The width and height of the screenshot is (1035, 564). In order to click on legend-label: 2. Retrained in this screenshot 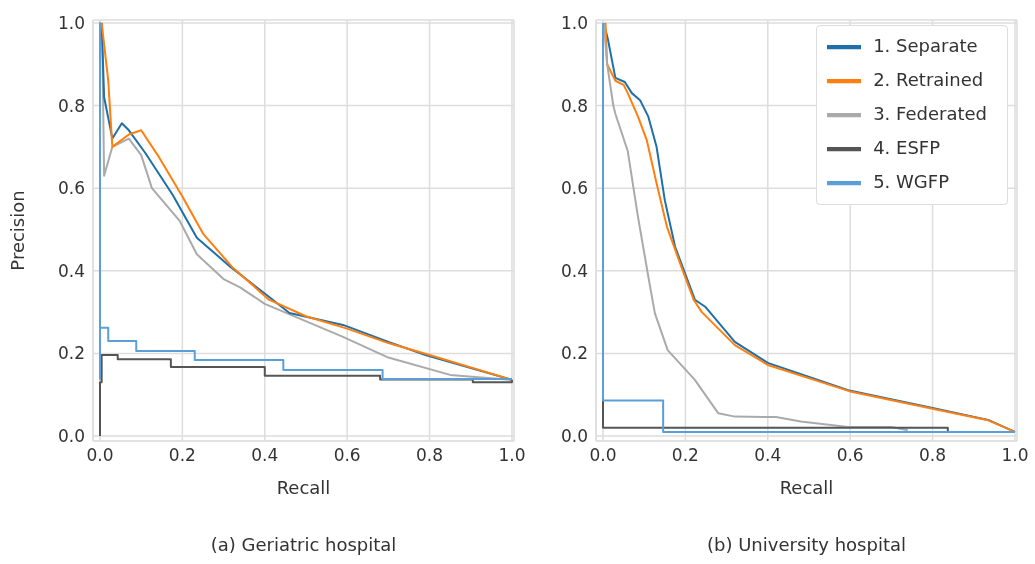, I will do `click(928, 79)`.